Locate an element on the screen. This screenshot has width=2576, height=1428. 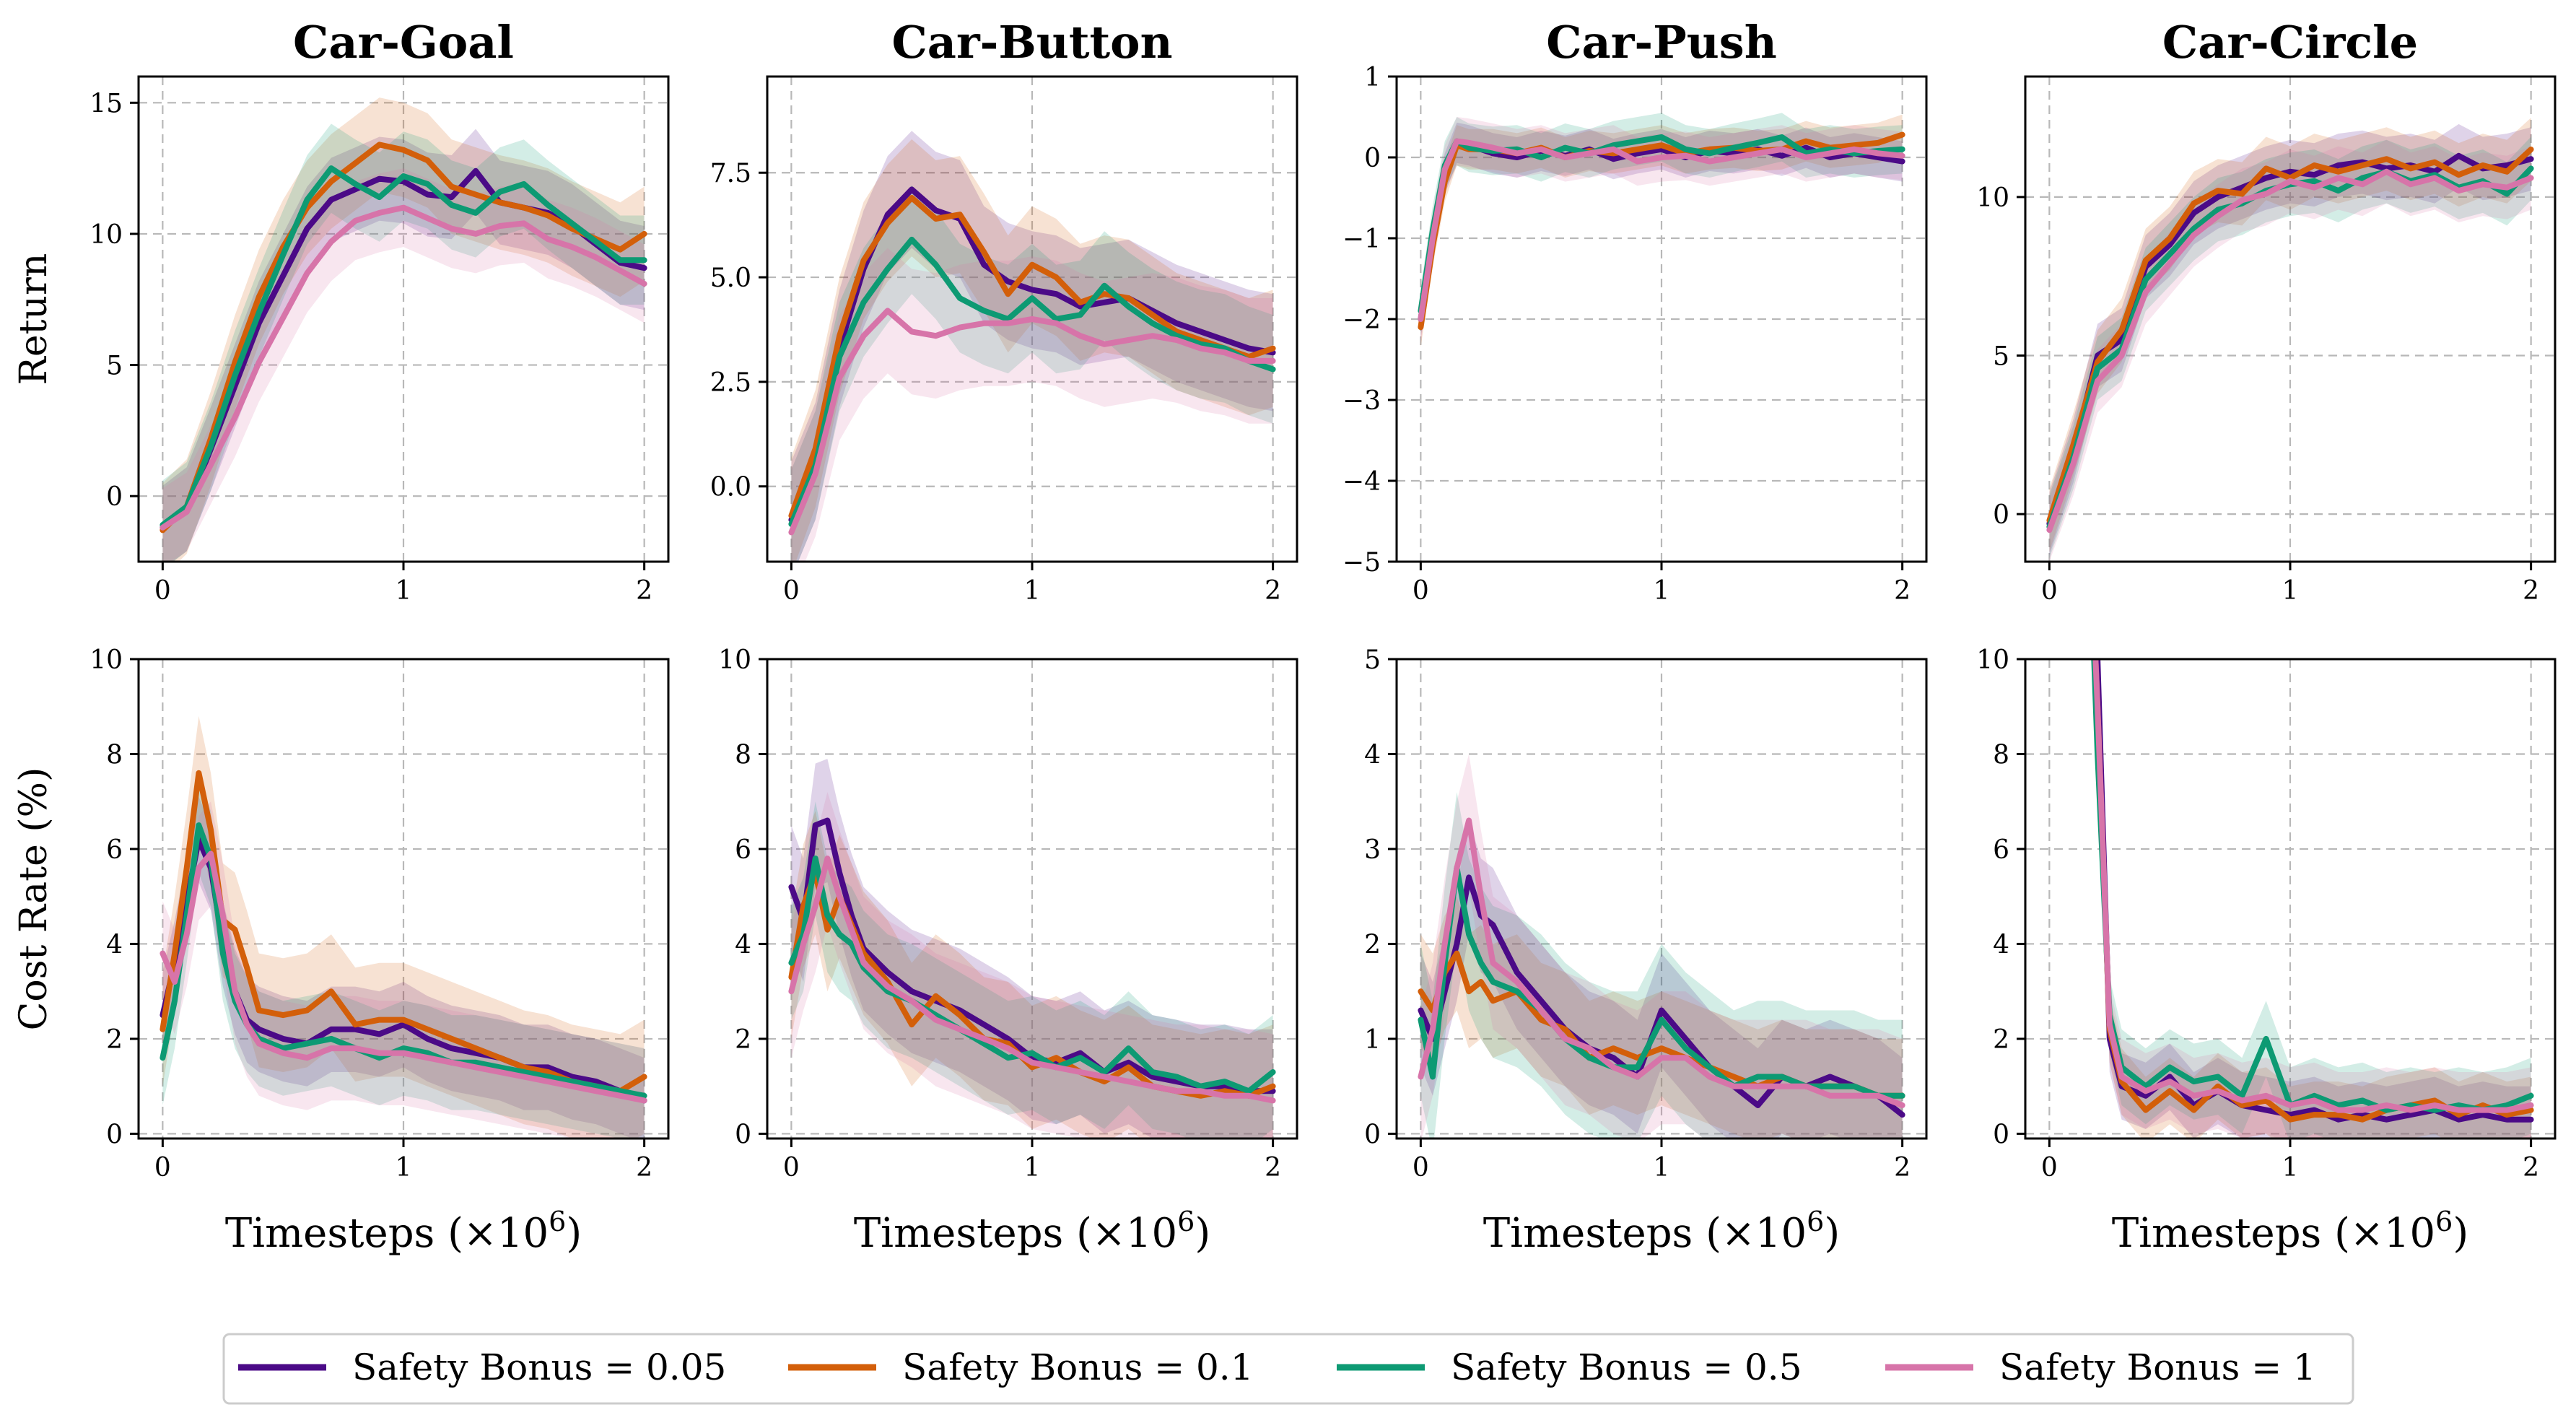
y-axis-label: Cost Rate (%) is located at coordinates (34, 899).